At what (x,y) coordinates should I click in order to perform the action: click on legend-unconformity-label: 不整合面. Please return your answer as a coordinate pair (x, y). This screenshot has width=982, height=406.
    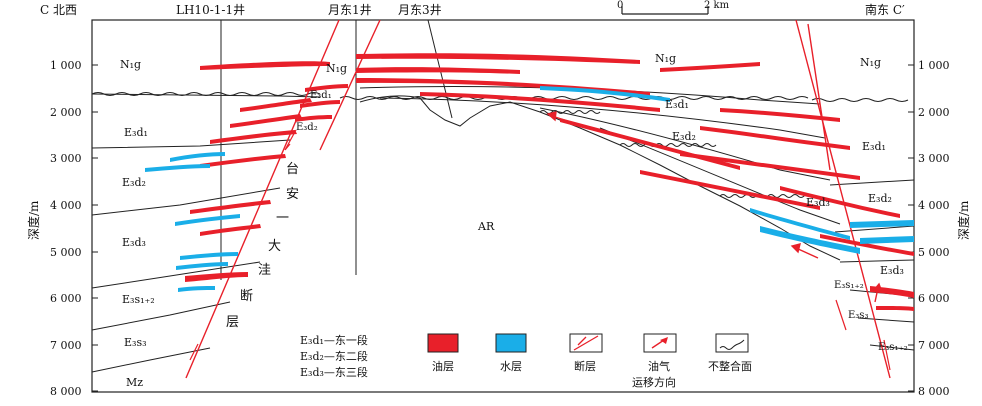
    Looking at the image, I should click on (730, 366).